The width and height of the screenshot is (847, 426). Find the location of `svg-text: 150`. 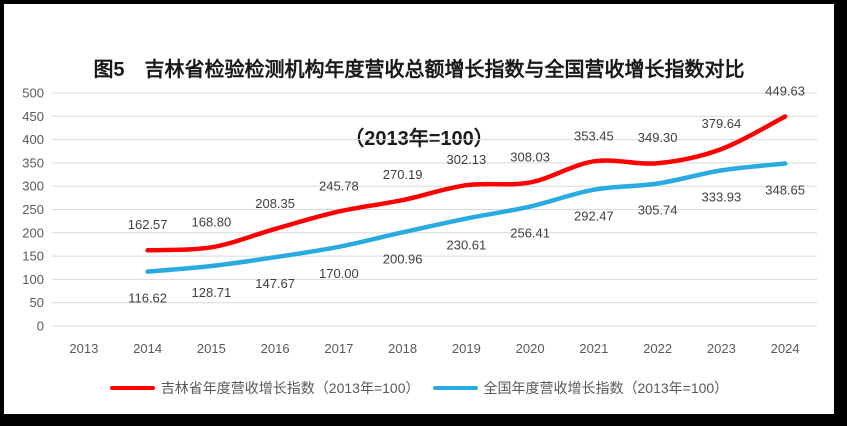

svg-text: 150 is located at coordinates (33, 256).